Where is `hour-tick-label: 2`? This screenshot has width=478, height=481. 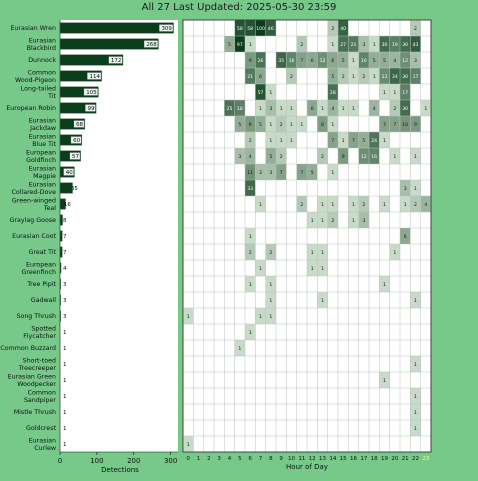 hour-tick-label: 2 is located at coordinates (209, 459).